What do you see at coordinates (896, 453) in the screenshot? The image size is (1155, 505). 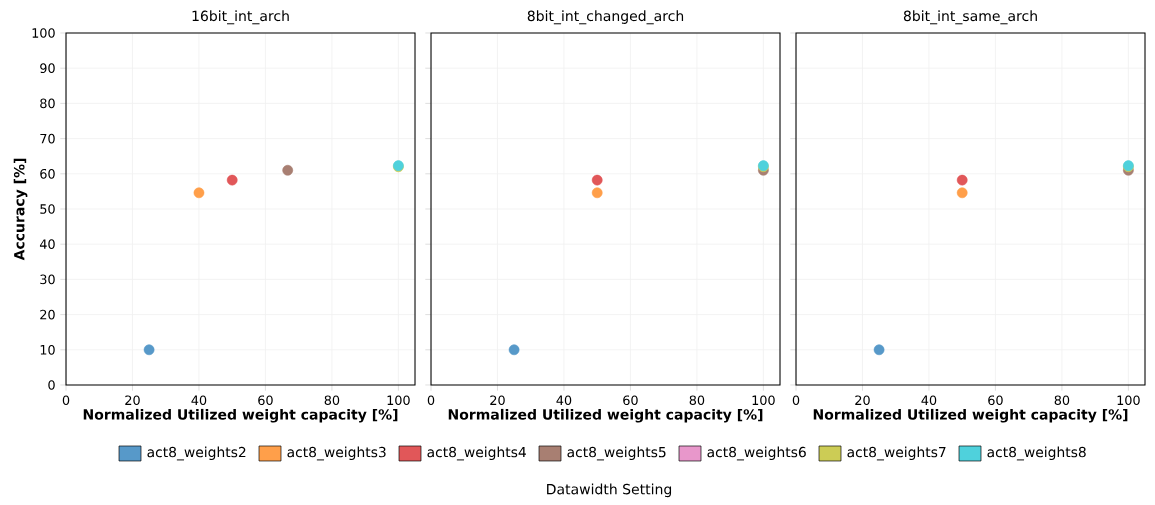 I see `legend-label: act8_weights7` at bounding box center [896, 453].